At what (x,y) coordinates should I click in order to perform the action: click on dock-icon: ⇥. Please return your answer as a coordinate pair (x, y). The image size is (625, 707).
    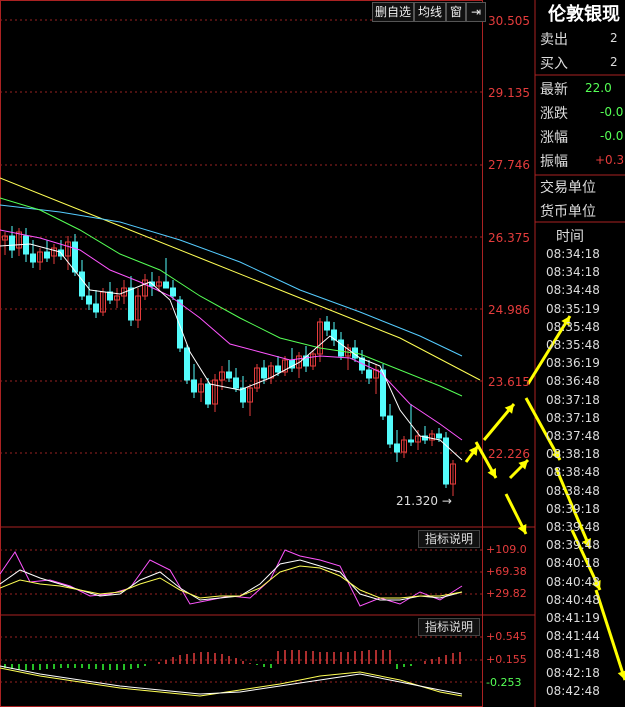
    Looking at the image, I should click on (476, 12).